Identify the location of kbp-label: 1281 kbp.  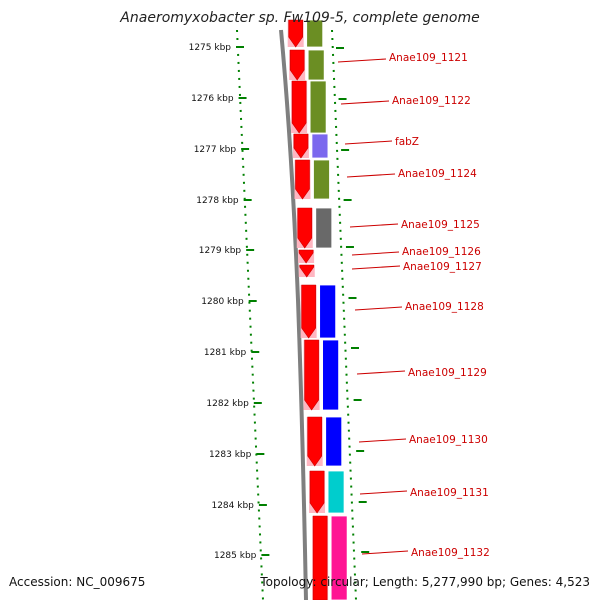
(225, 353).